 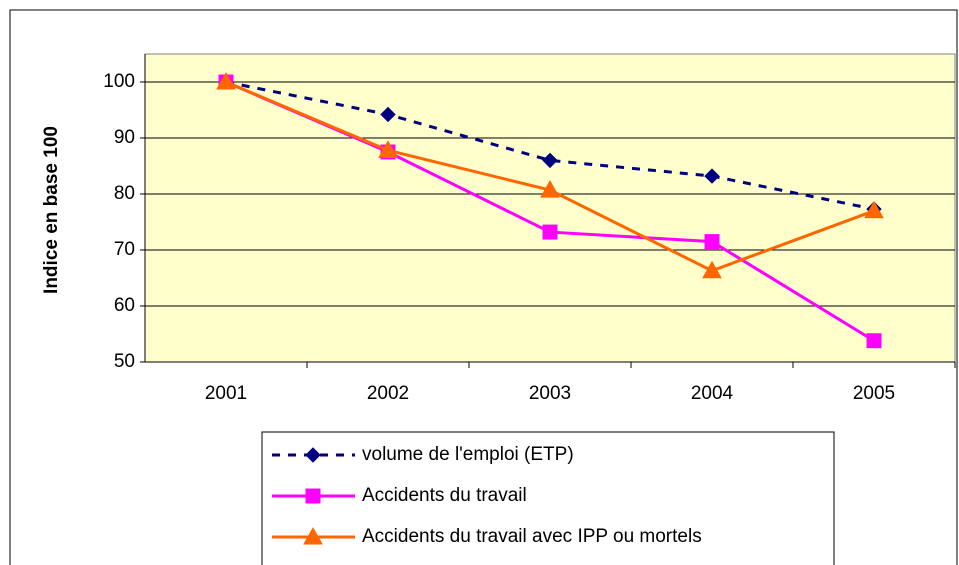 I want to click on y-tick-label: 50, so click(x=124, y=361).